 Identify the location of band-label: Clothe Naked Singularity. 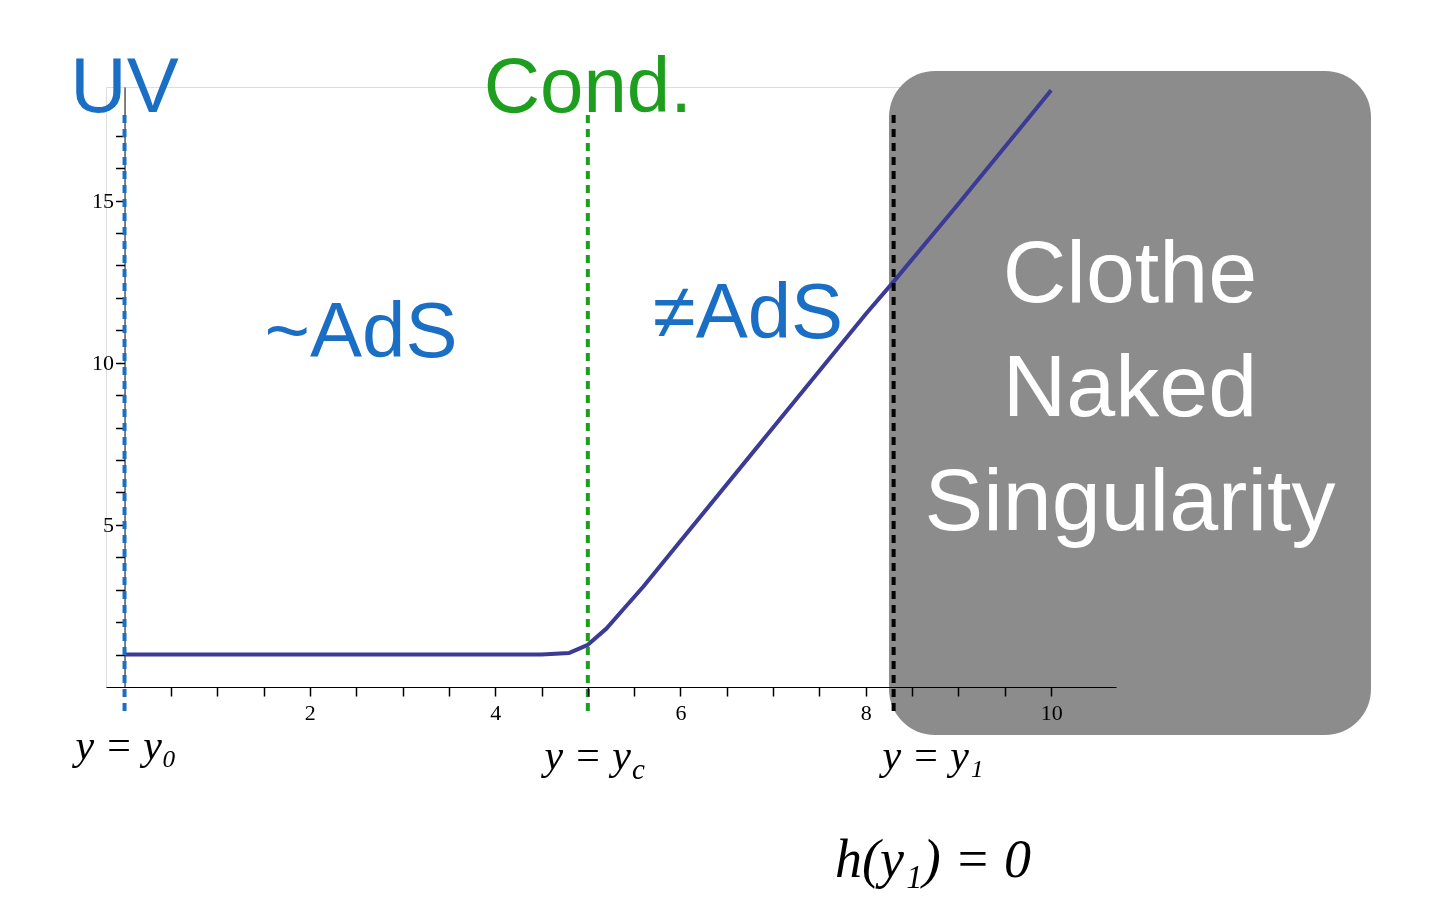
(1130, 385).